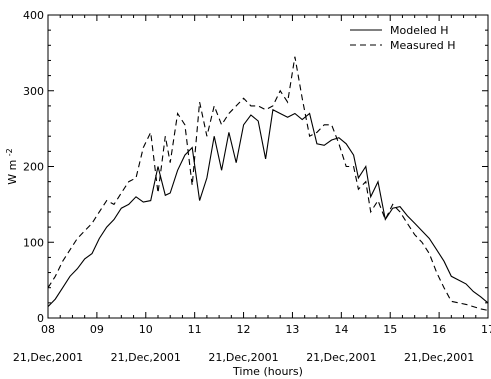  I want to click on x-axis-label: Time (hours), so click(267, 371).